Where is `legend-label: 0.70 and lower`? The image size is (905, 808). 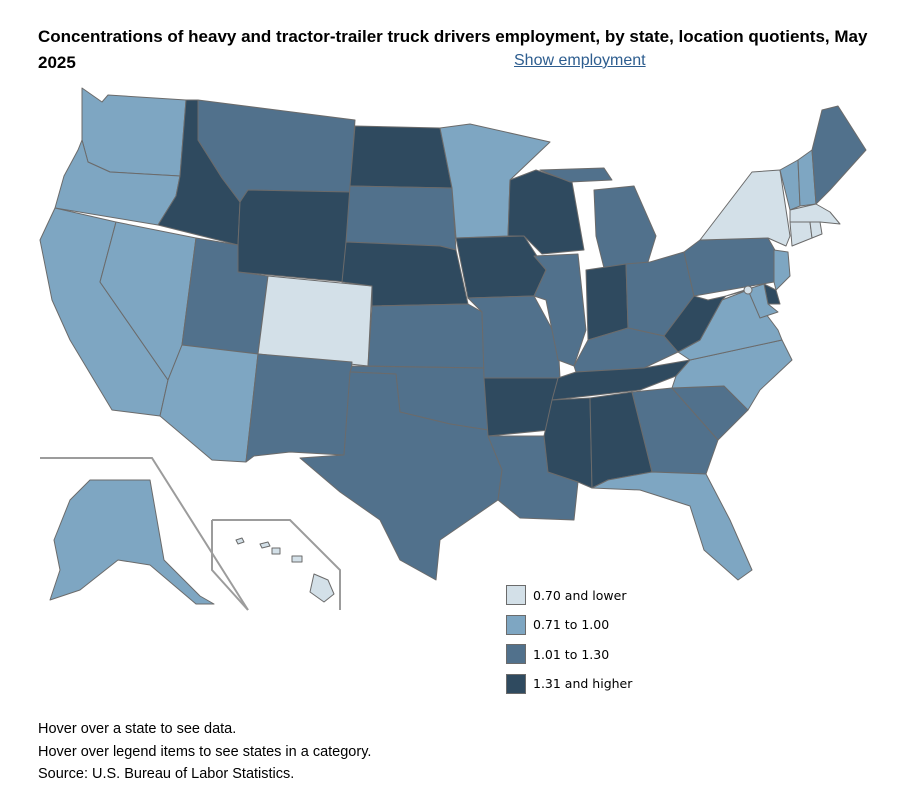 legend-label: 0.70 and lower is located at coordinates (580, 595).